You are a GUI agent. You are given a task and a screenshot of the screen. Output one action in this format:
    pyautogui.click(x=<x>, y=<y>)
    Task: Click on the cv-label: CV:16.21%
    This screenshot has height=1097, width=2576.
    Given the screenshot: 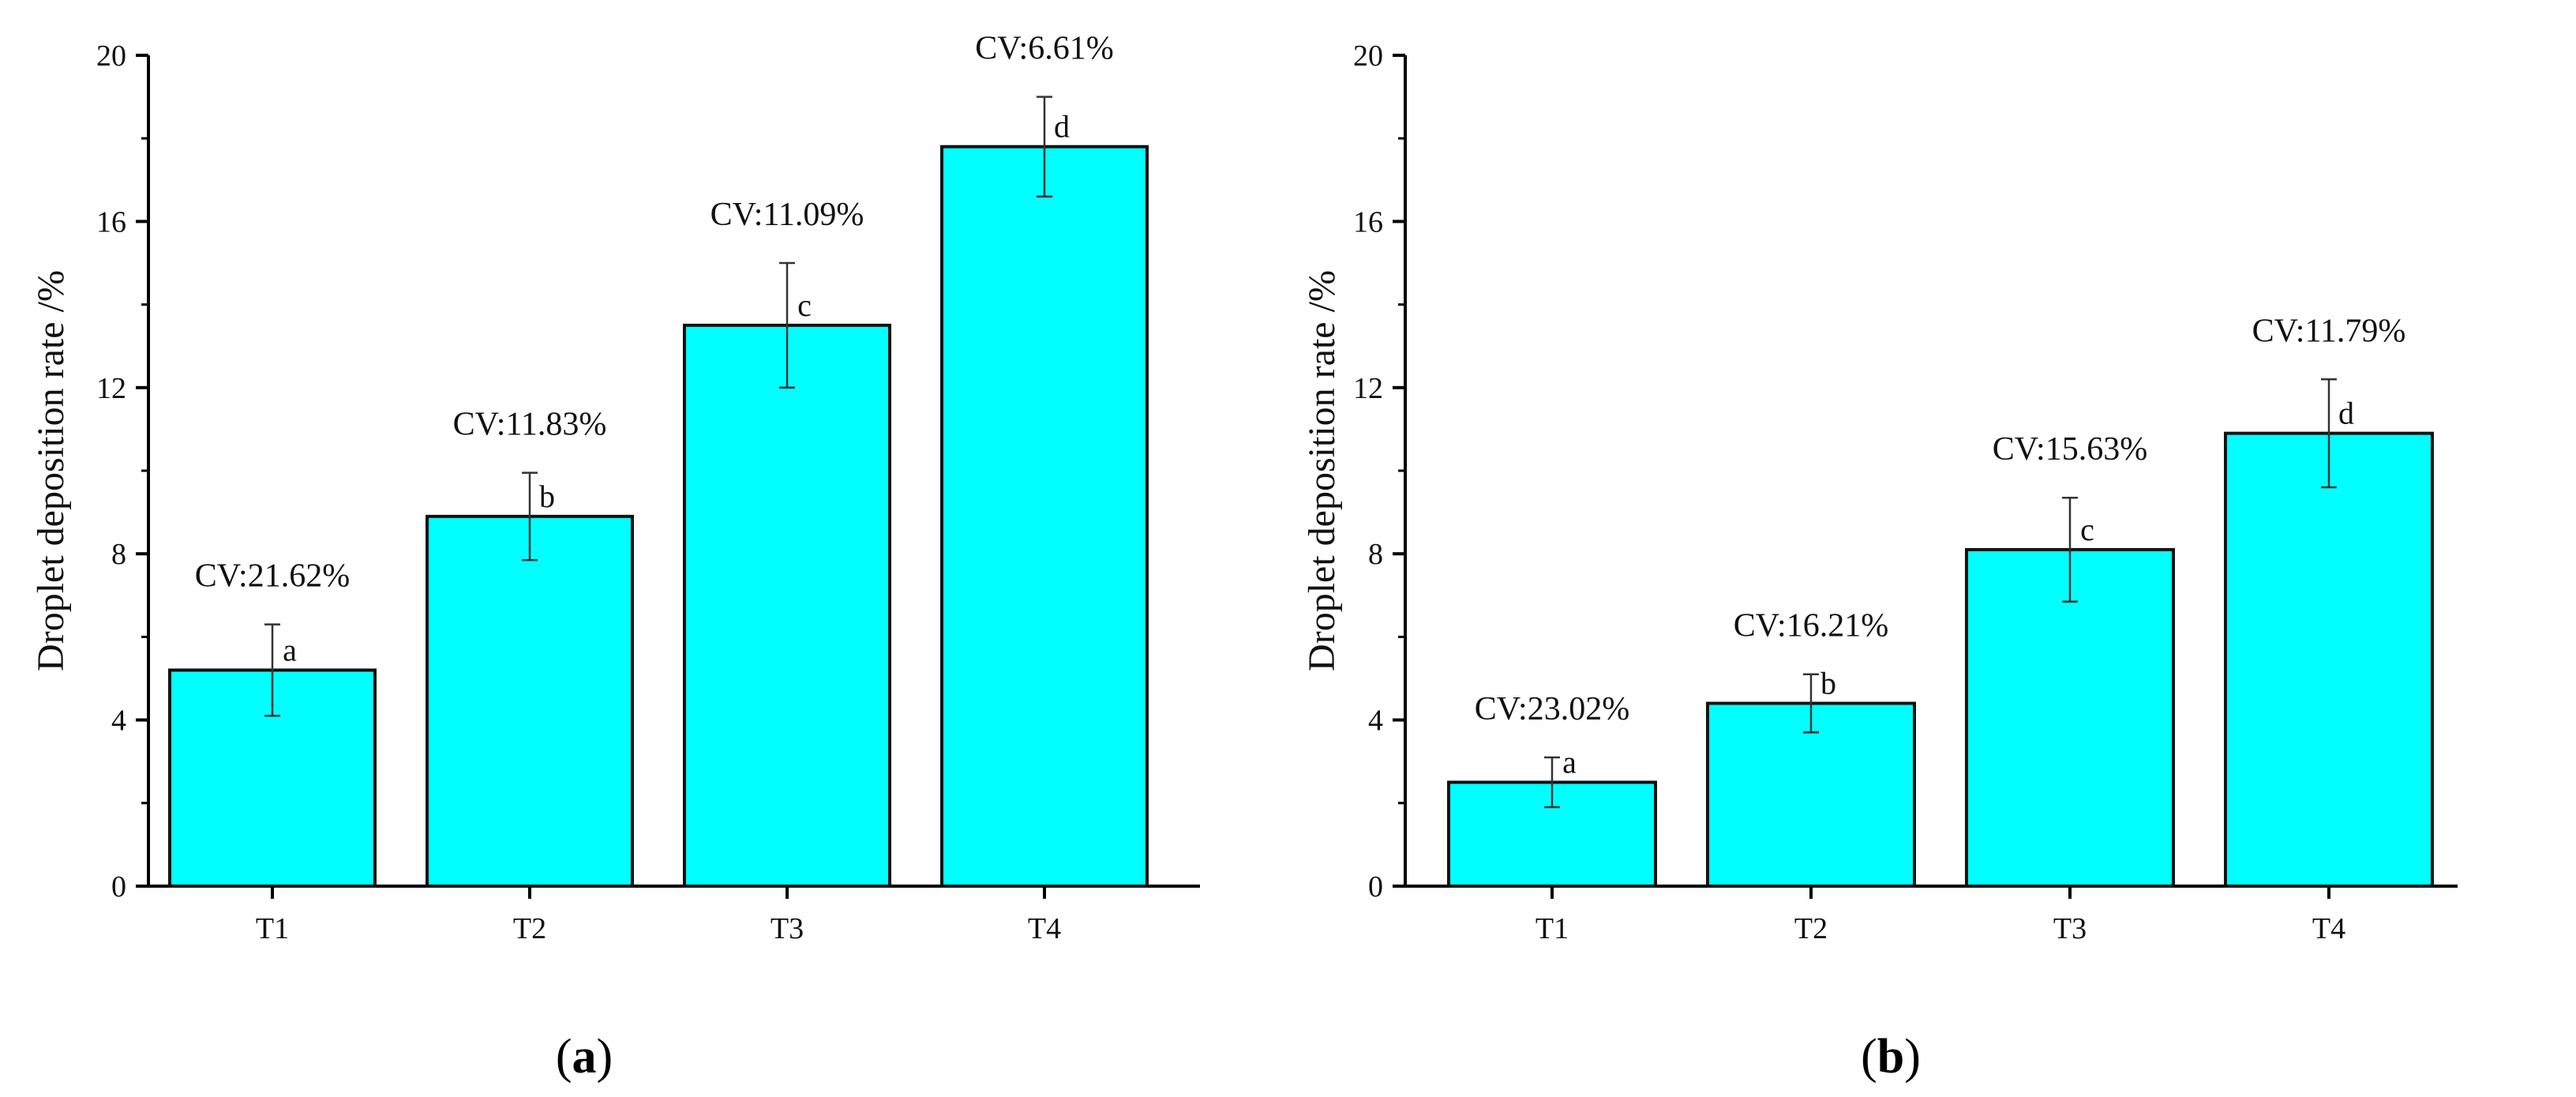 What is the action you would take?
    pyautogui.click(x=1811, y=626)
    